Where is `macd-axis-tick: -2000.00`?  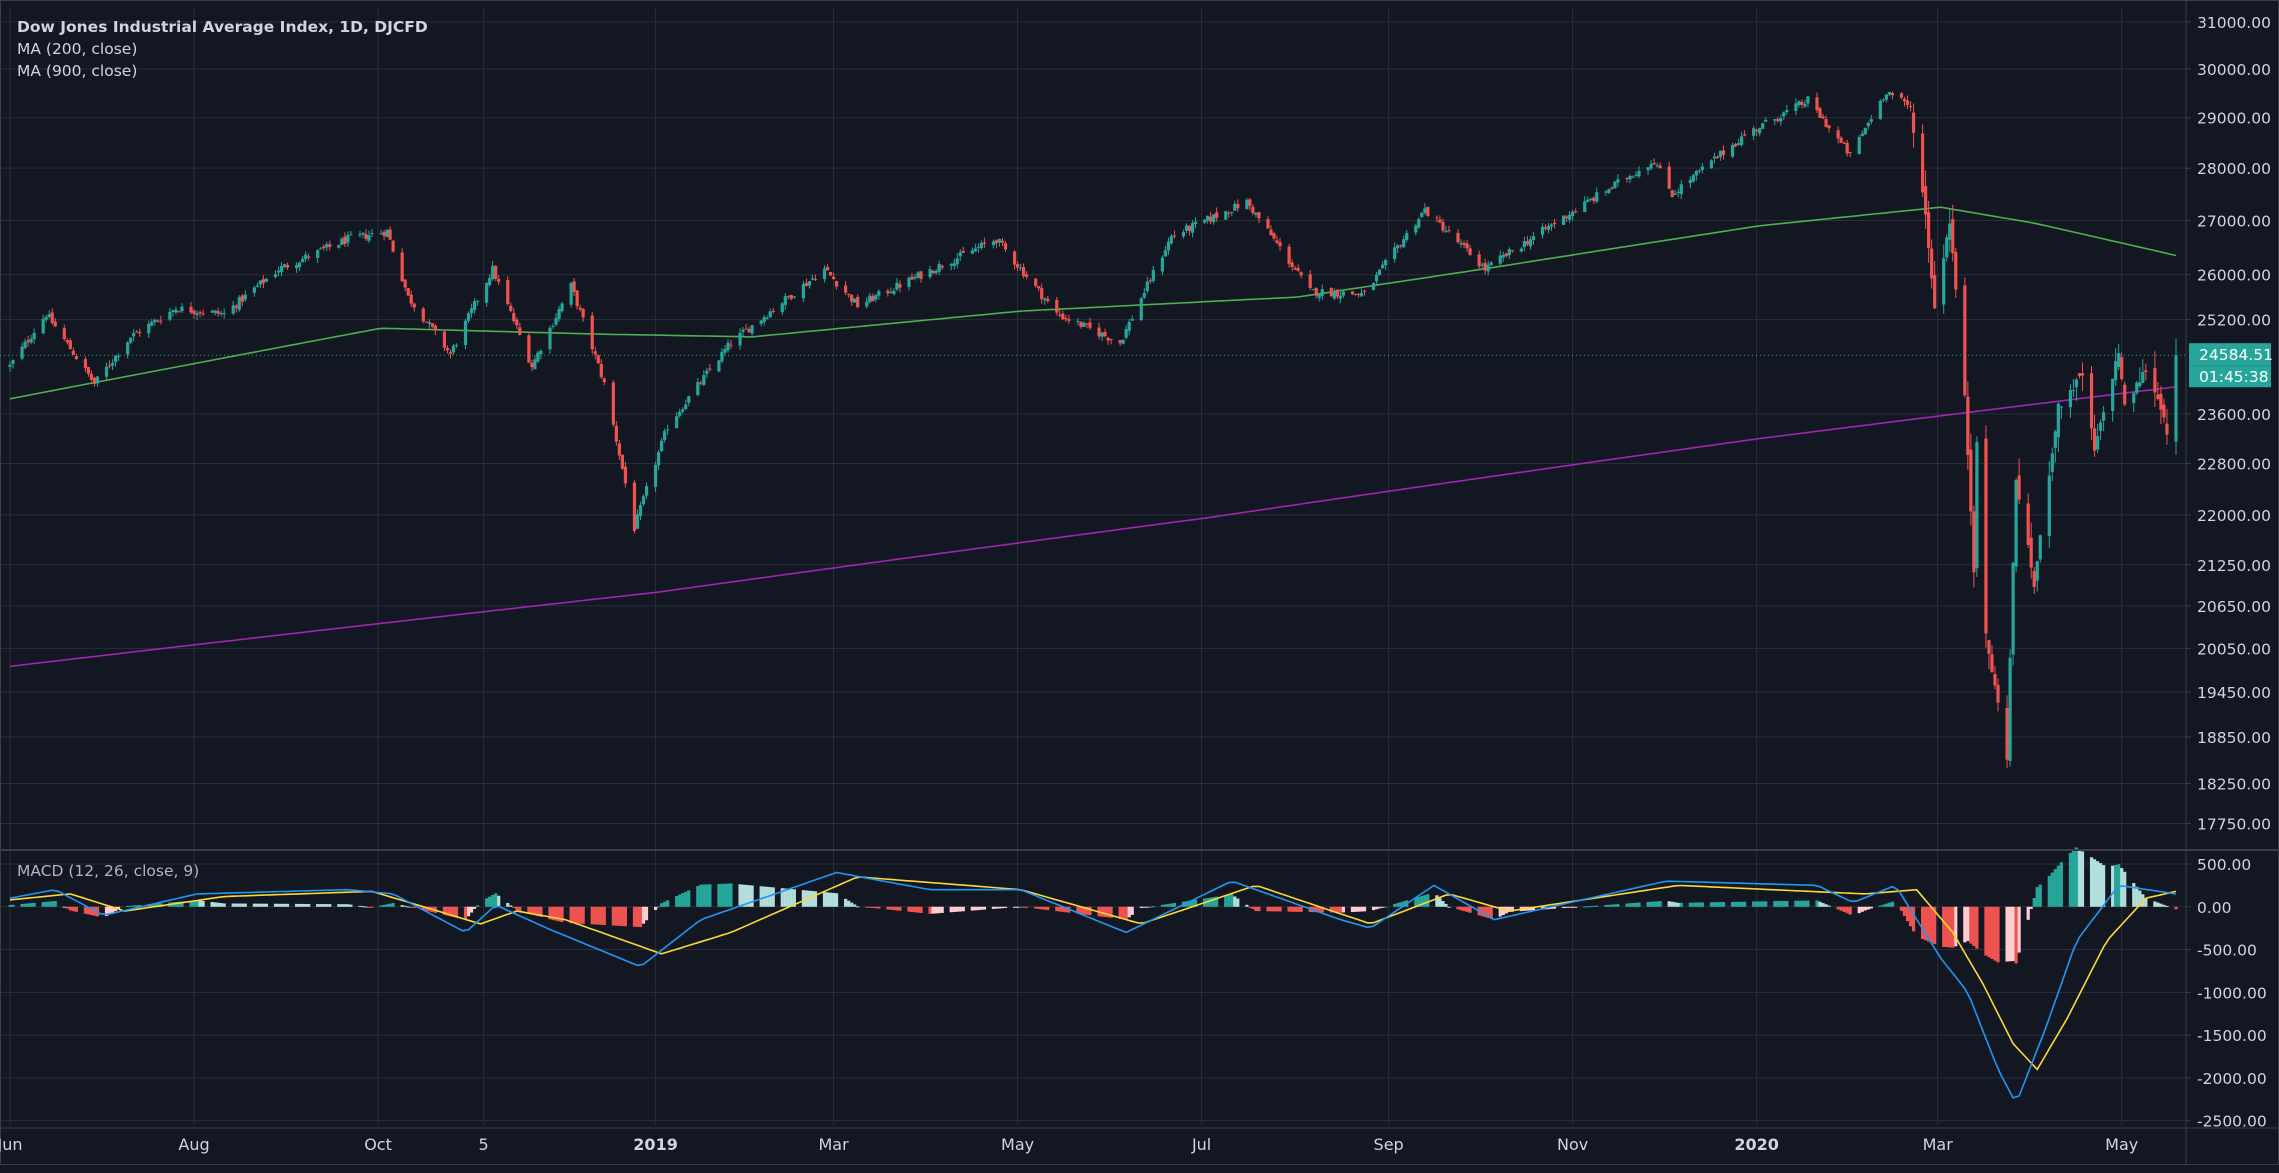
macd-axis-tick: -2000.00 is located at coordinates (2232, 1079).